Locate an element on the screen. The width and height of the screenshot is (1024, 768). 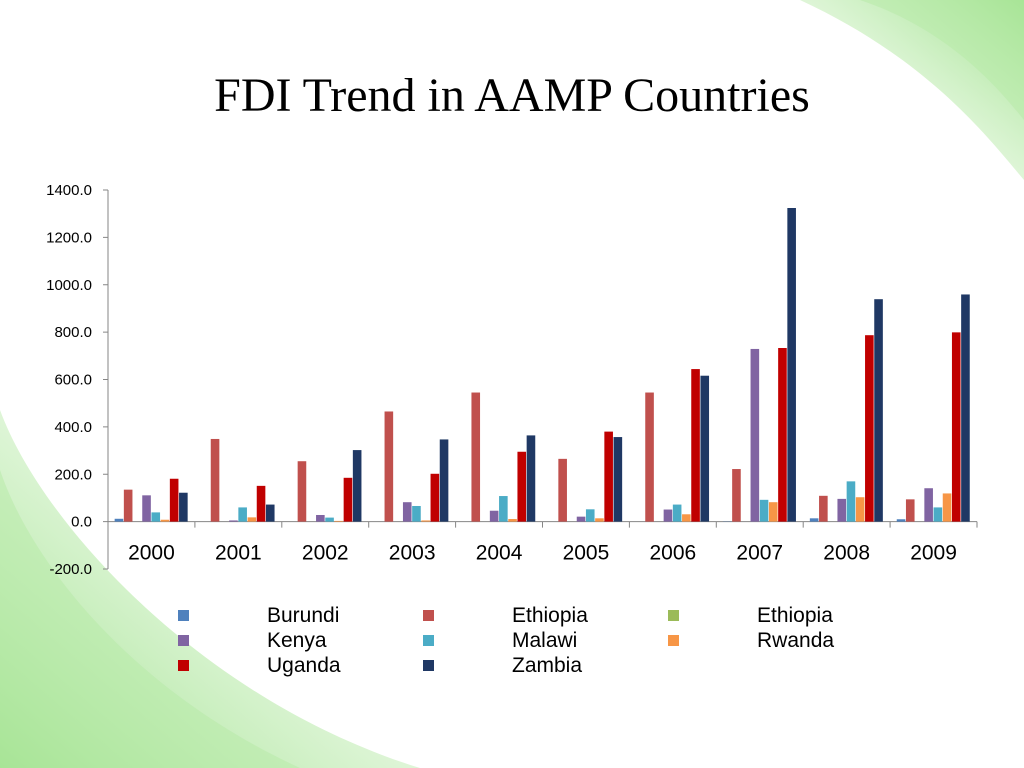
bar-rwanda-2001 is located at coordinates (252, 519).